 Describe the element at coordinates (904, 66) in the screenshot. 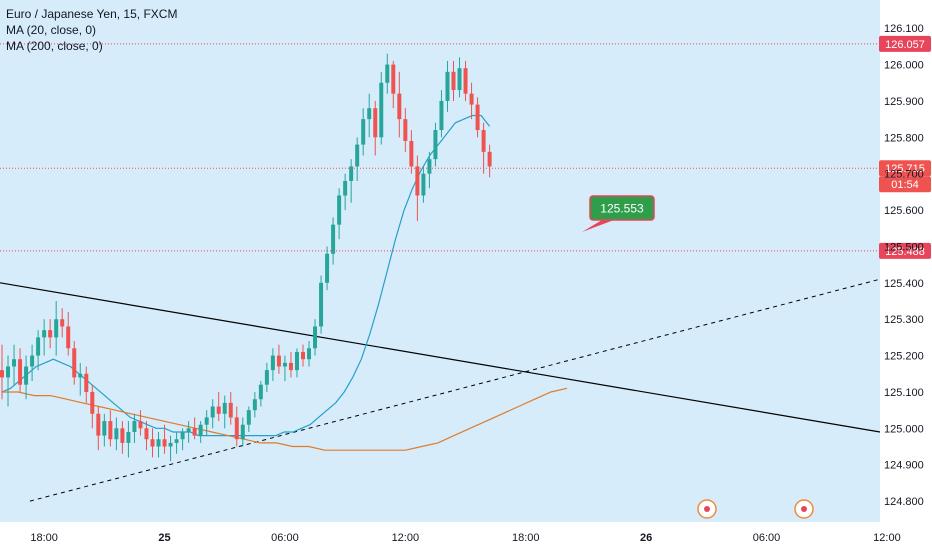

I see `y-tick-label: 126.000` at that location.